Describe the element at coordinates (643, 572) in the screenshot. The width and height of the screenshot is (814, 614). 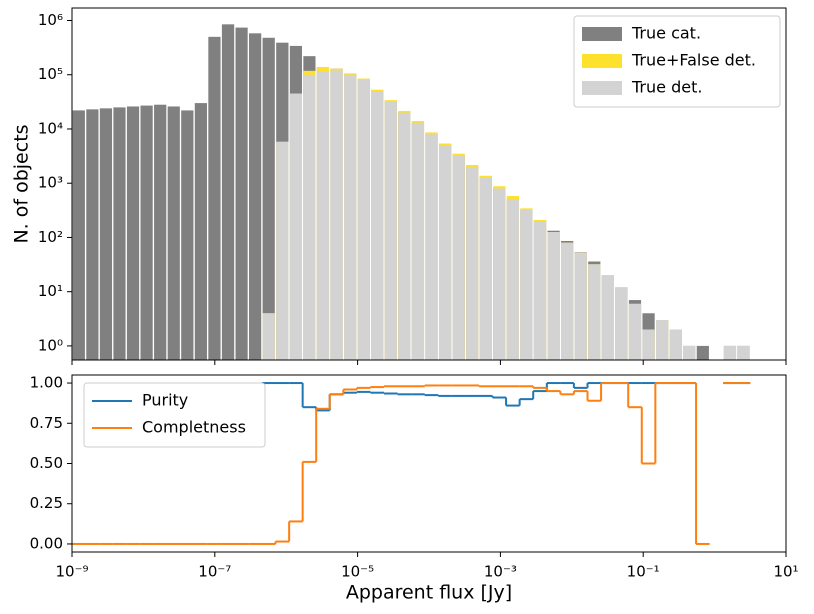
I see `x-tick-label: 10⁻¹` at that location.